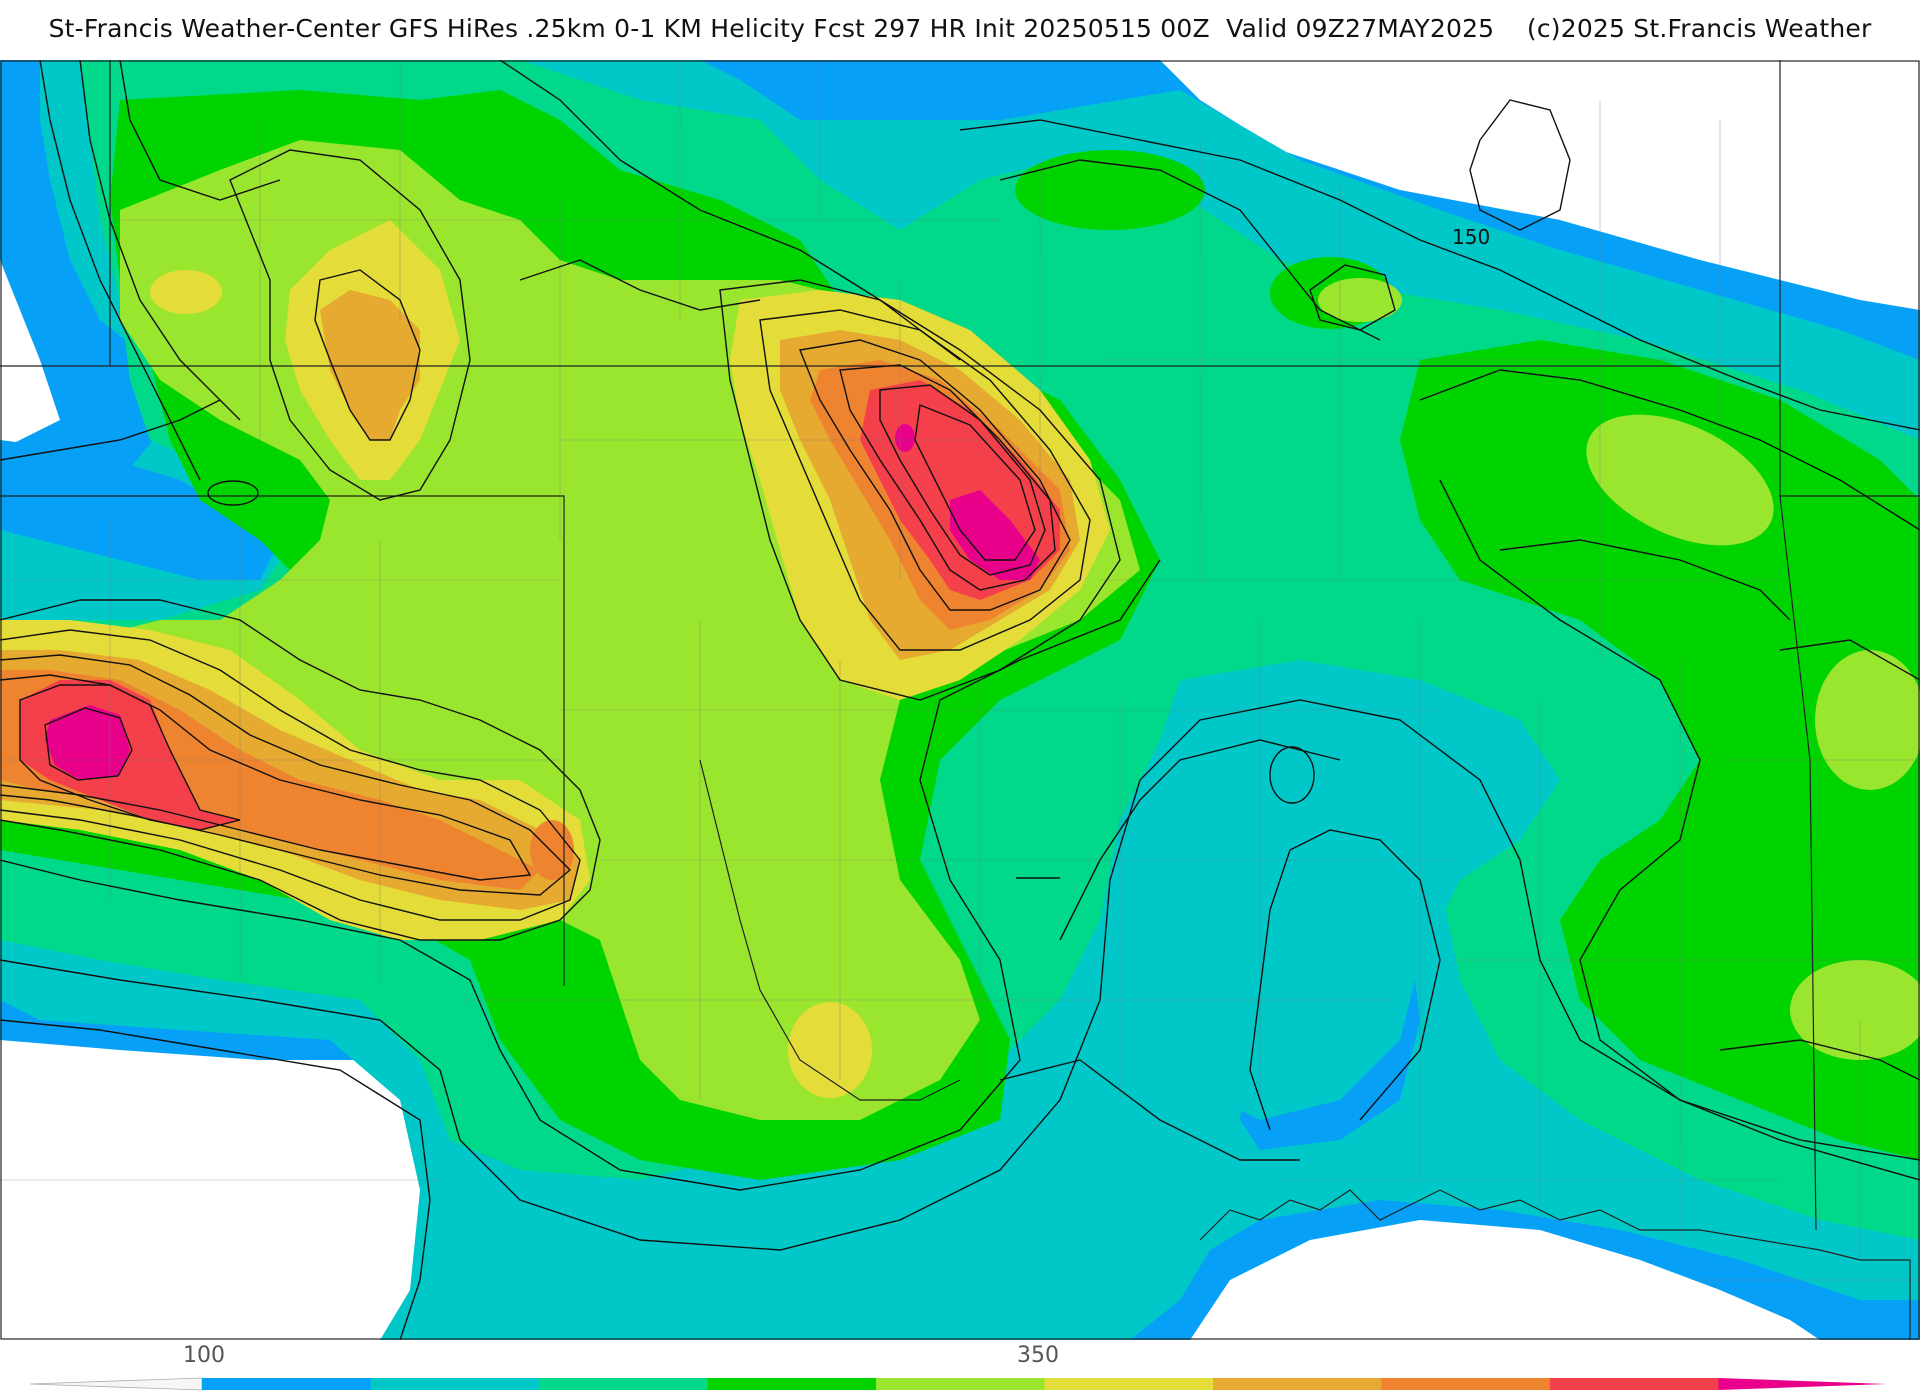  What do you see at coordinates (1802, 1384) in the screenshot?
I see `colorbar-high-arrow` at bounding box center [1802, 1384].